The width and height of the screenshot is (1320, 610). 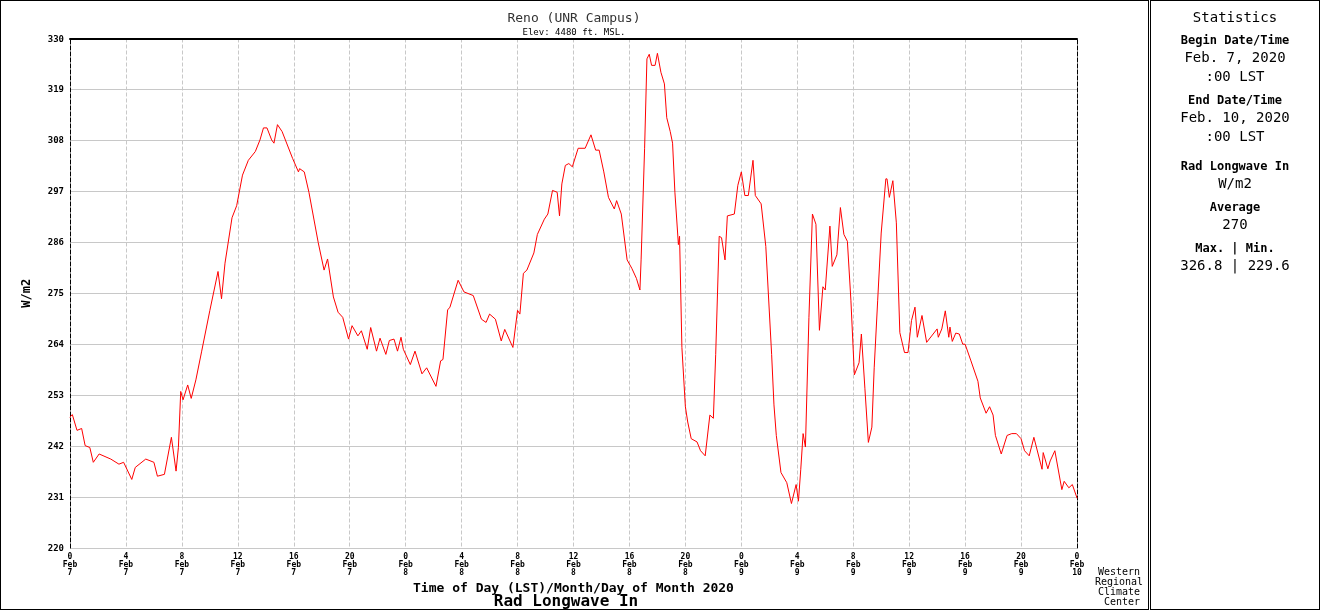 What do you see at coordinates (126, 564) in the screenshot?
I see `x-tick-label: 4 Feb 7` at bounding box center [126, 564].